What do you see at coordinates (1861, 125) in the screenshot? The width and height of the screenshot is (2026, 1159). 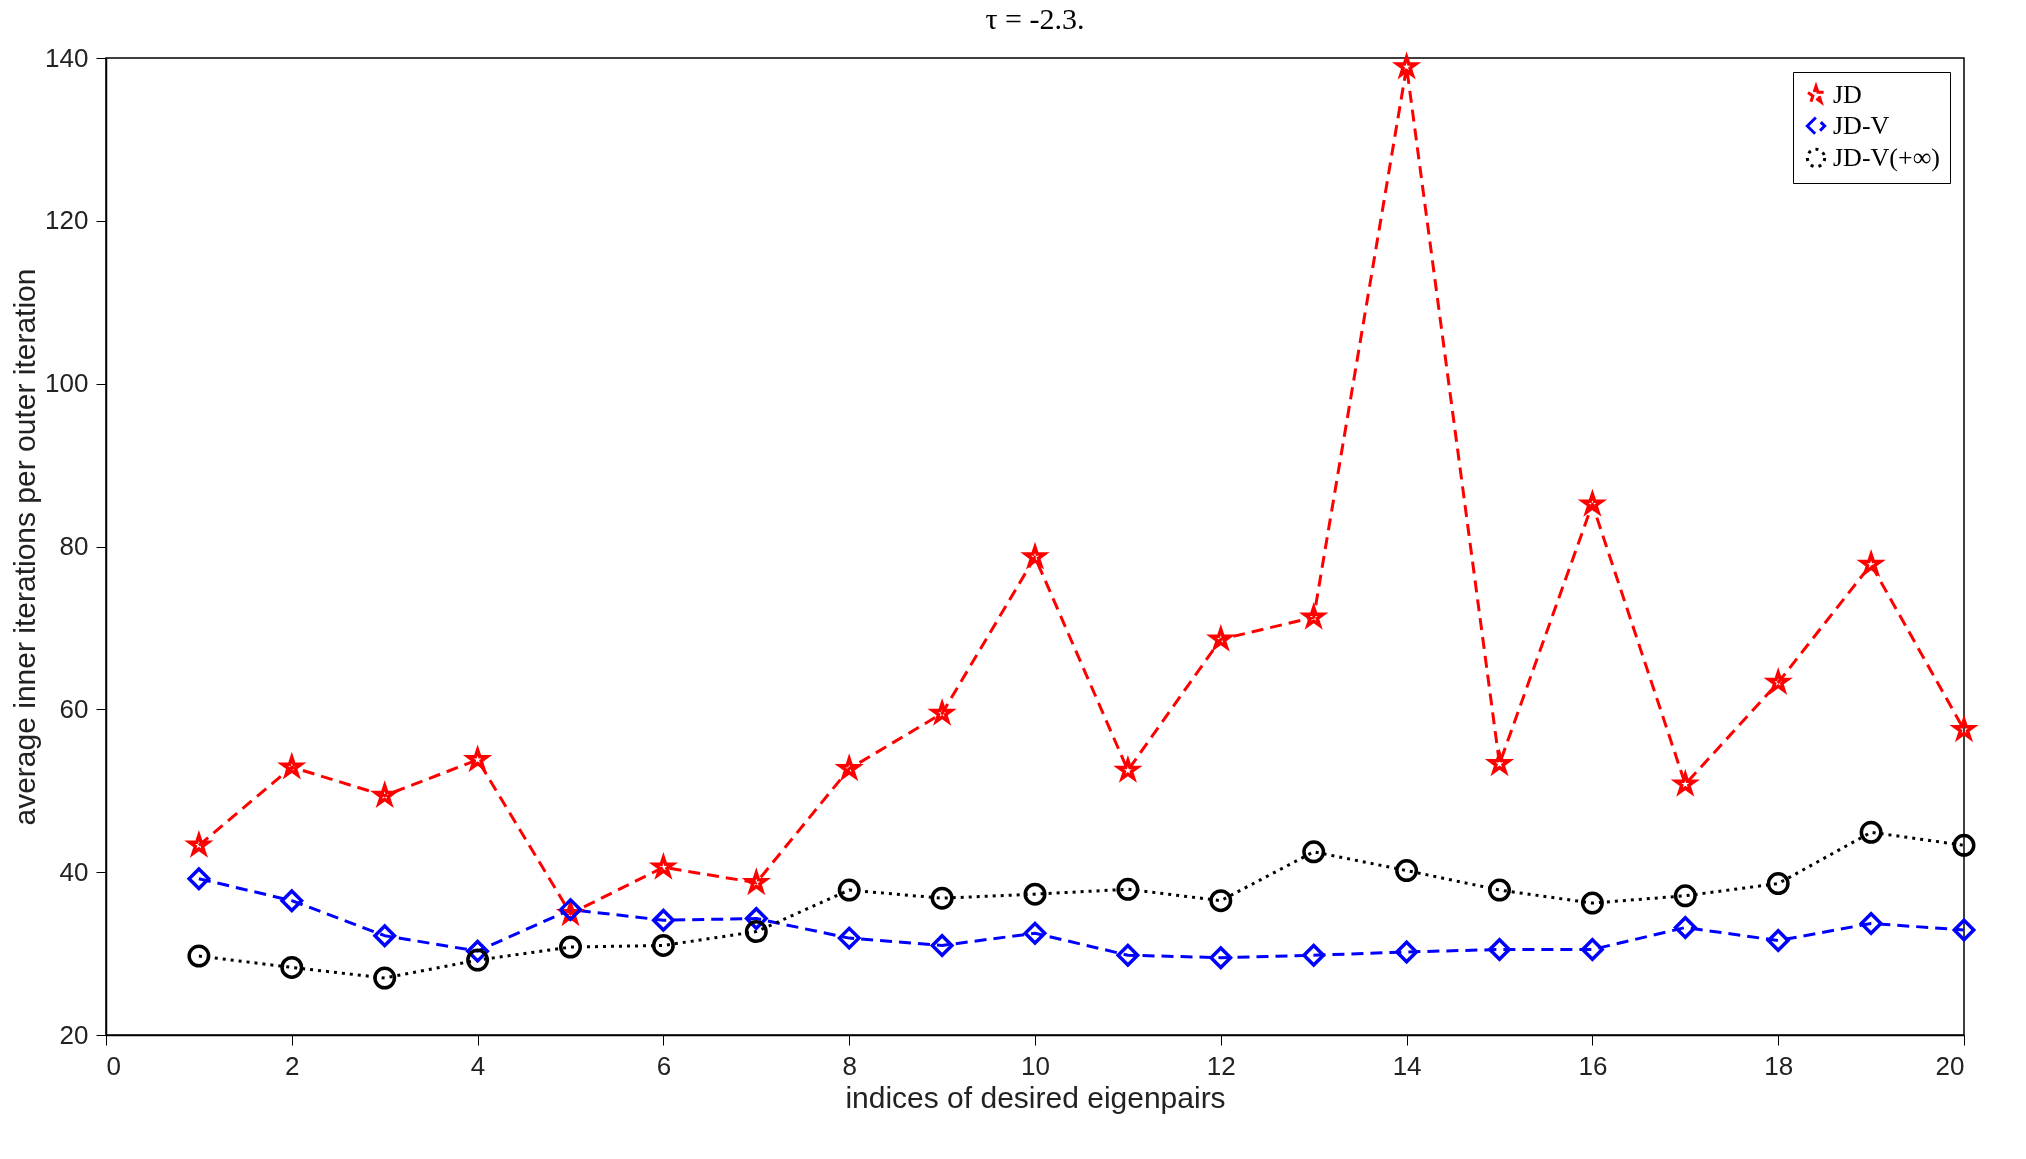 I see `legend-label: JD-V` at bounding box center [1861, 125].